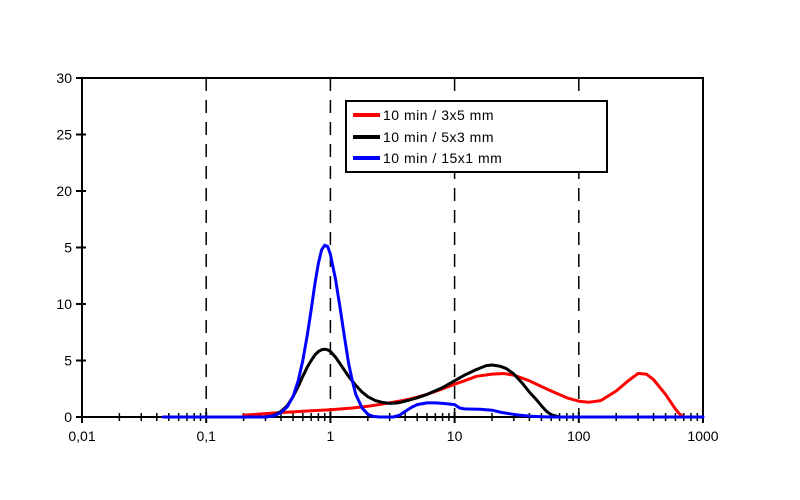  What do you see at coordinates (443, 158) in the screenshot?
I see `legend-label: 10 min / 15x1 mm` at bounding box center [443, 158].